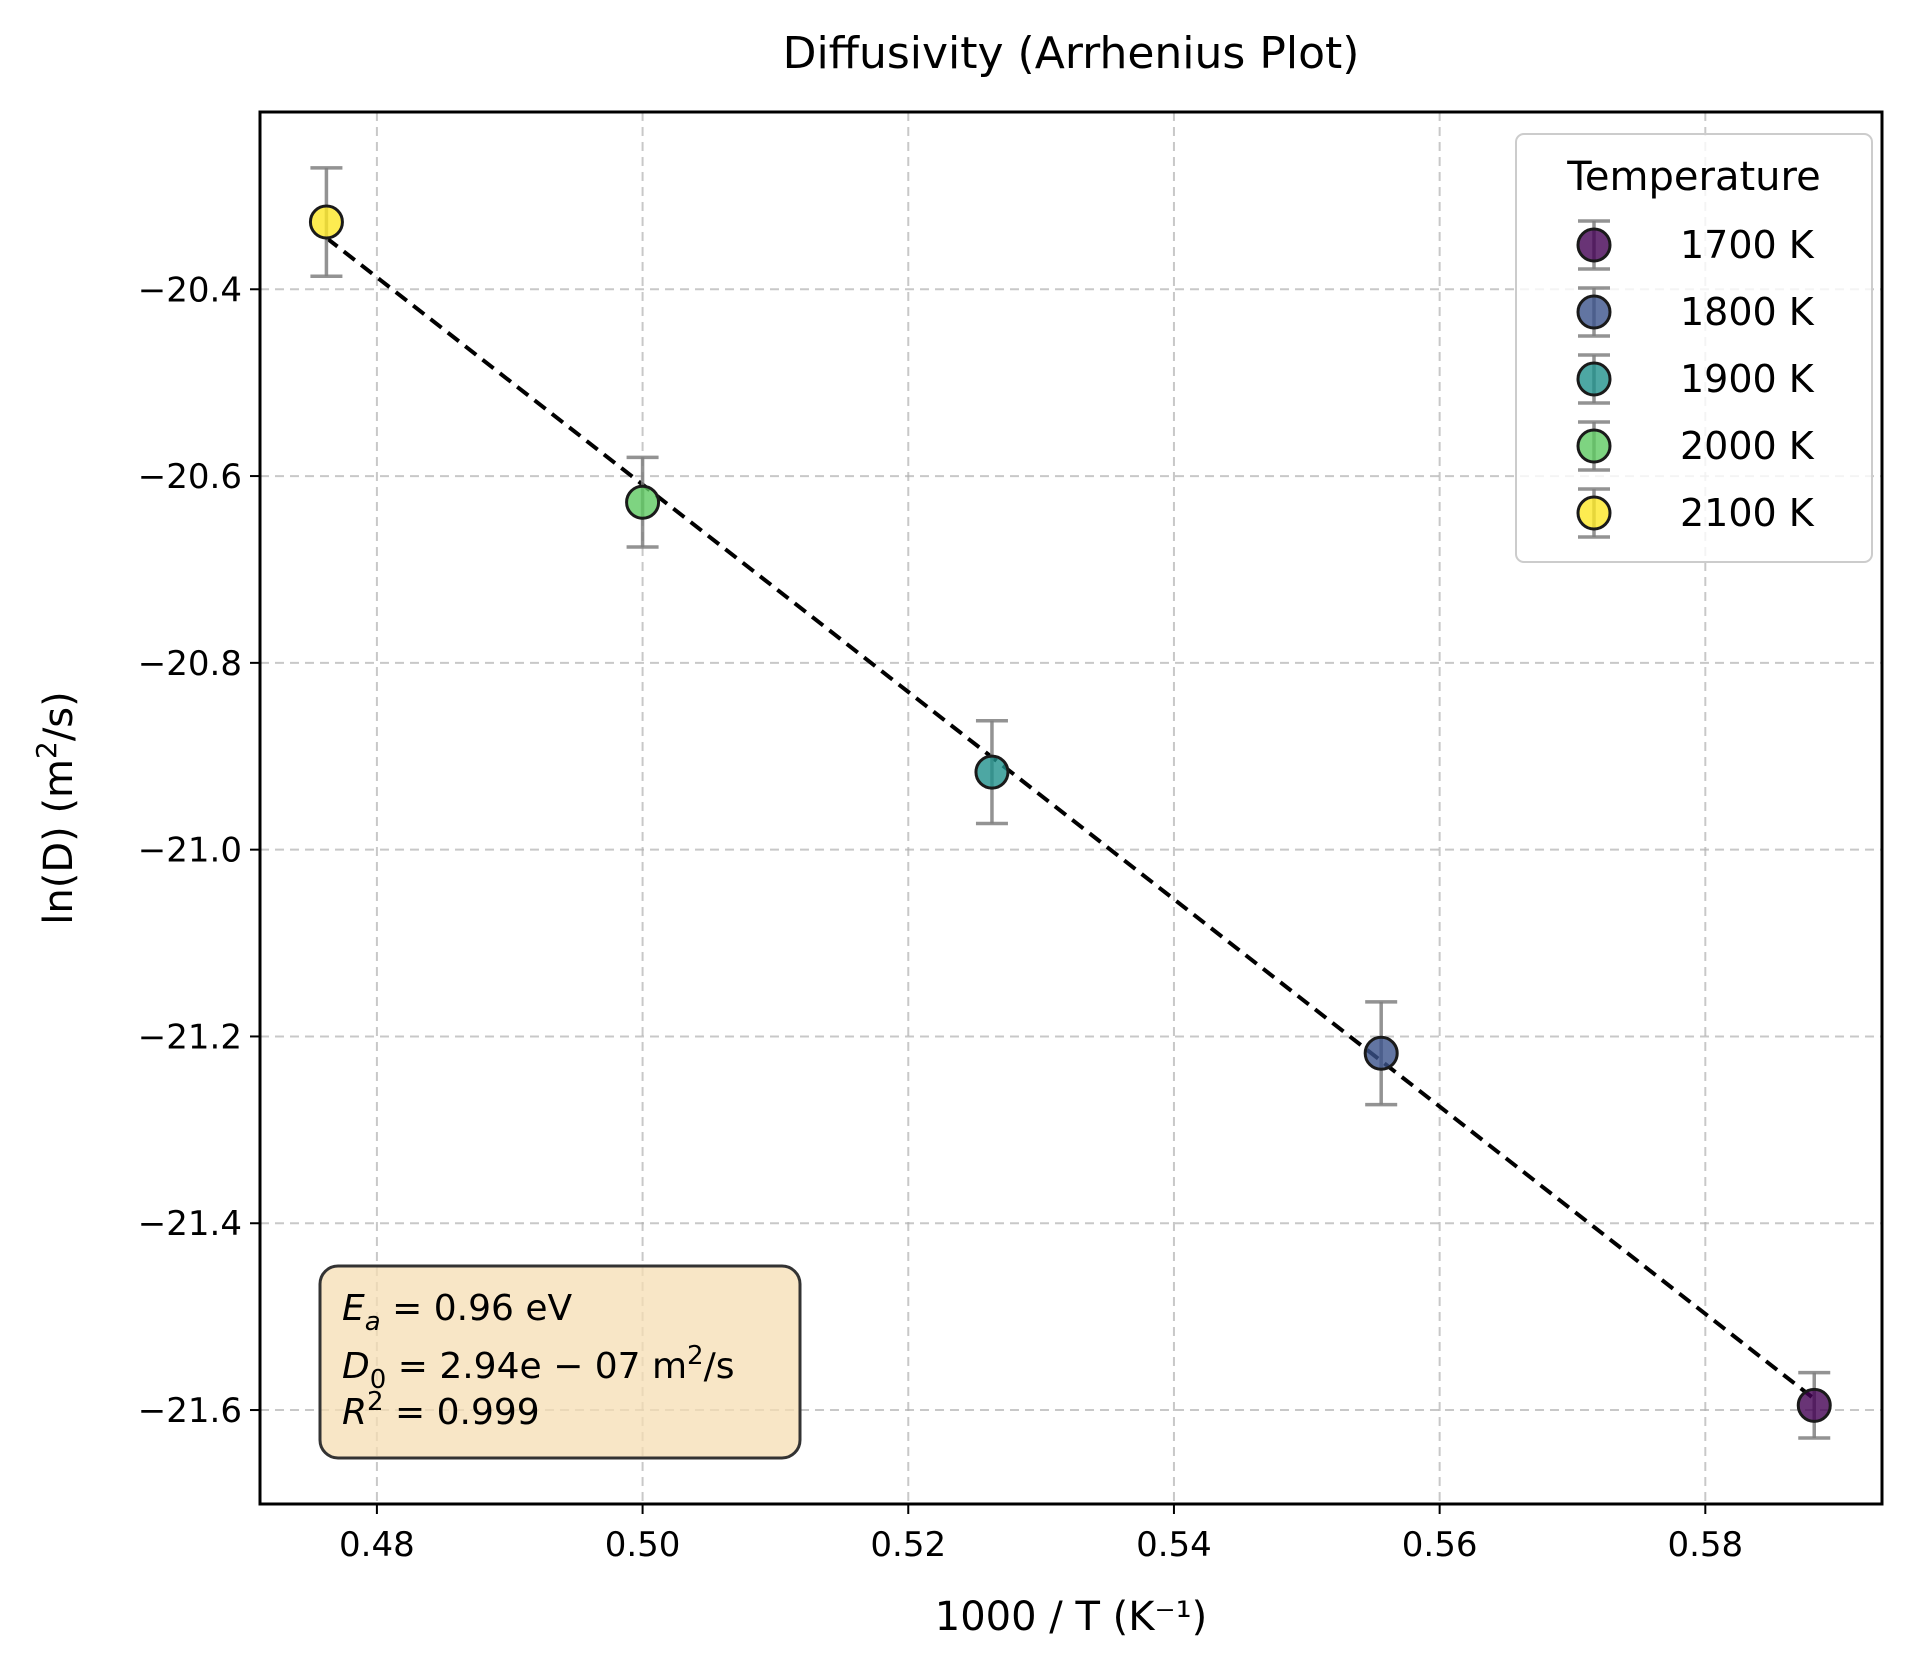 Image resolution: width=1915 pixels, height=1664 pixels. I want to click on x-tick-label: 0.54, so click(1174, 1545).